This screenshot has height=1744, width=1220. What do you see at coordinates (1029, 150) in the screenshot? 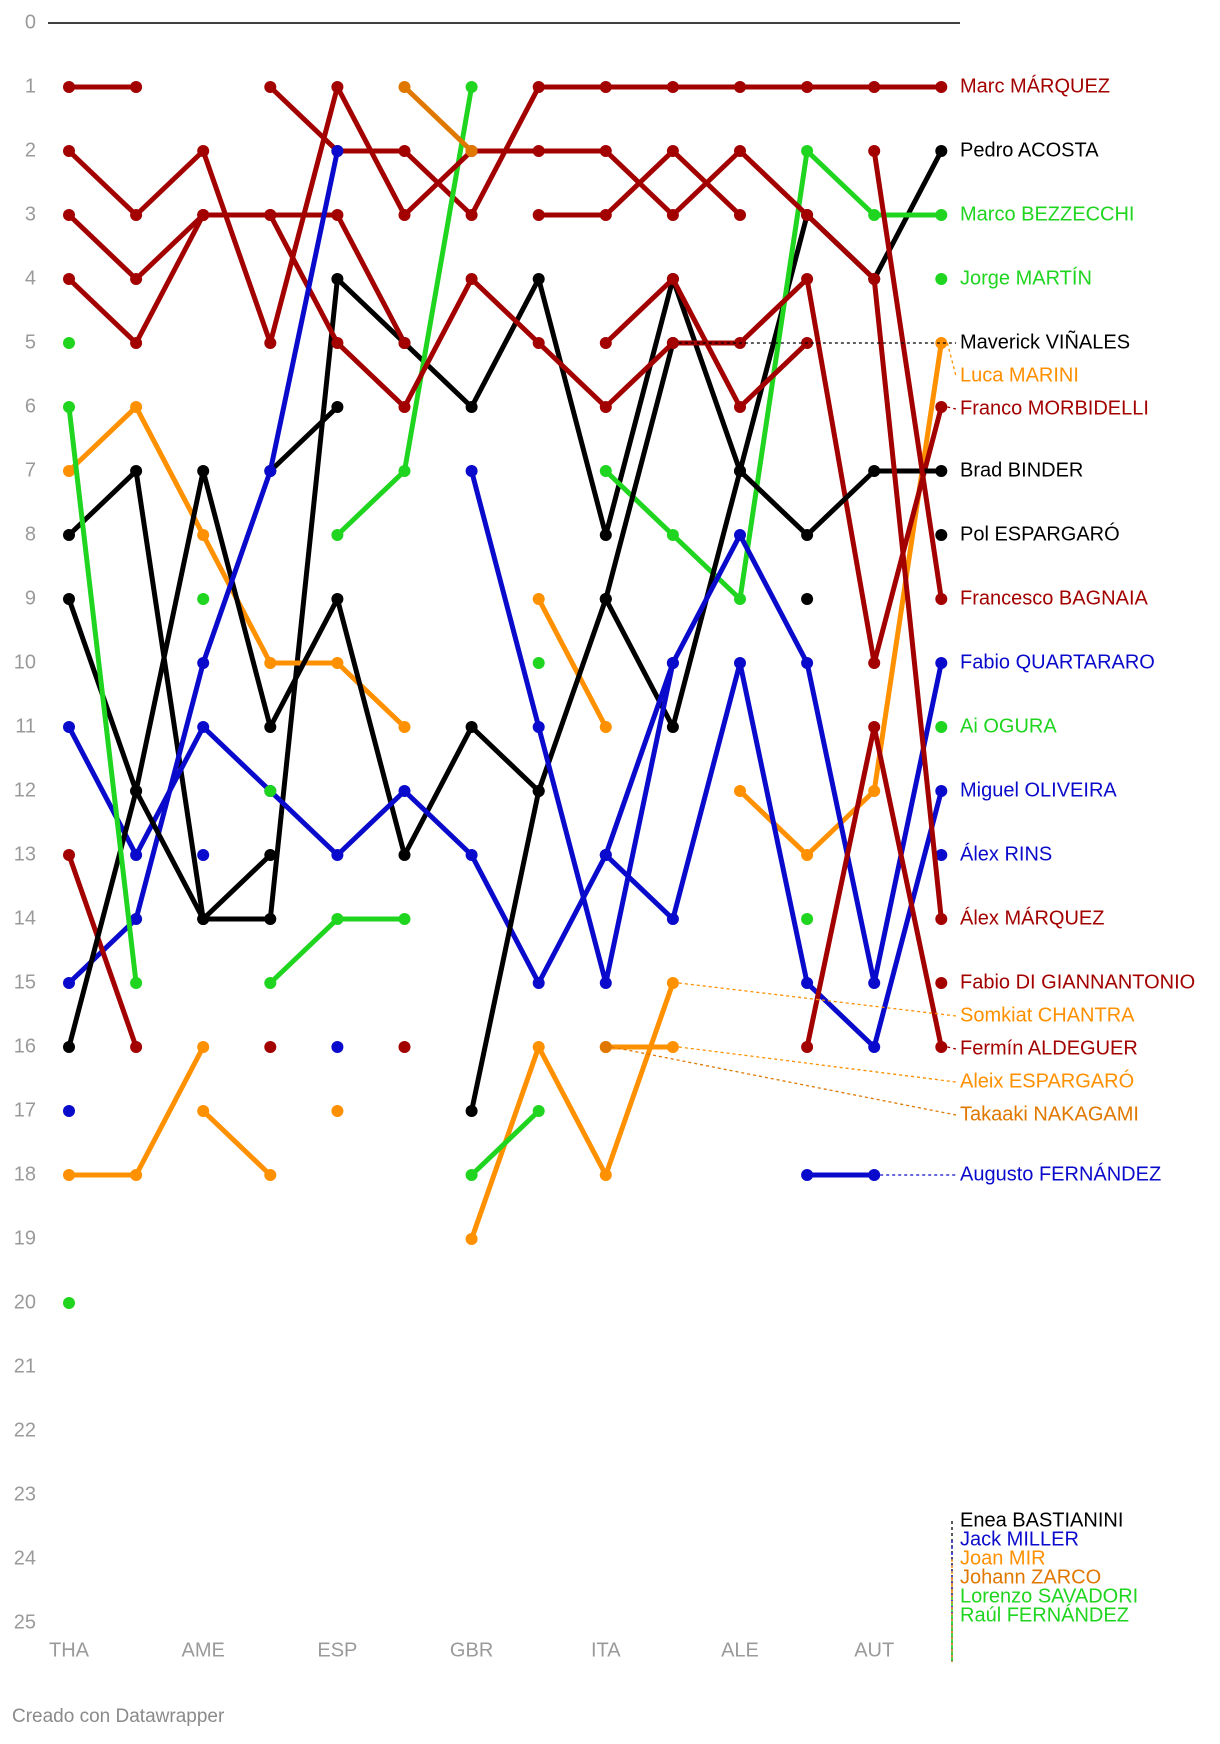
I see `rider-label: Pedro ACOSTA` at bounding box center [1029, 150].